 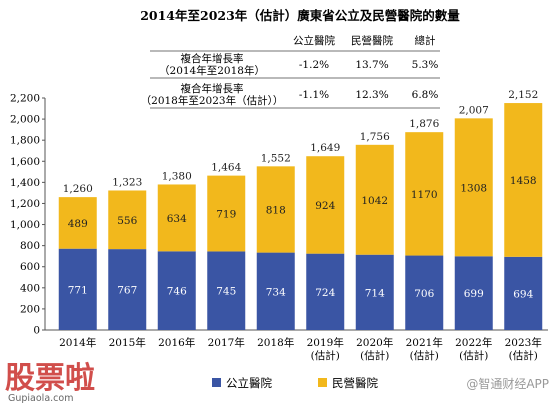 I want to click on data-label-private: 1458, so click(x=523, y=181).